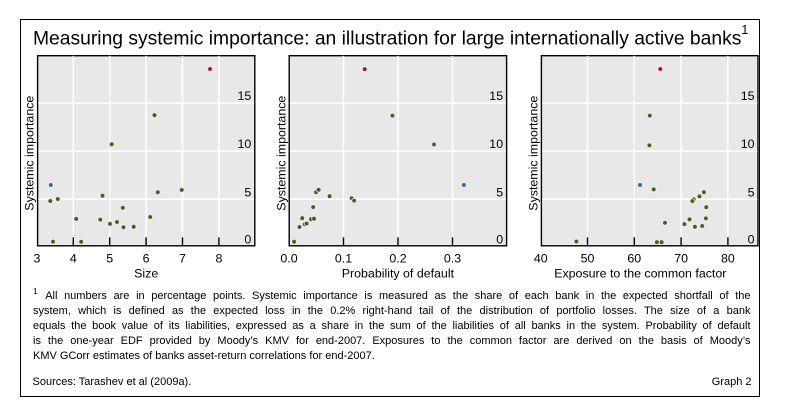 Image resolution: width=788 pixels, height=414 pixels. Describe the element at coordinates (398, 273) in the screenshot. I see `svg-text: Probability of default` at that location.